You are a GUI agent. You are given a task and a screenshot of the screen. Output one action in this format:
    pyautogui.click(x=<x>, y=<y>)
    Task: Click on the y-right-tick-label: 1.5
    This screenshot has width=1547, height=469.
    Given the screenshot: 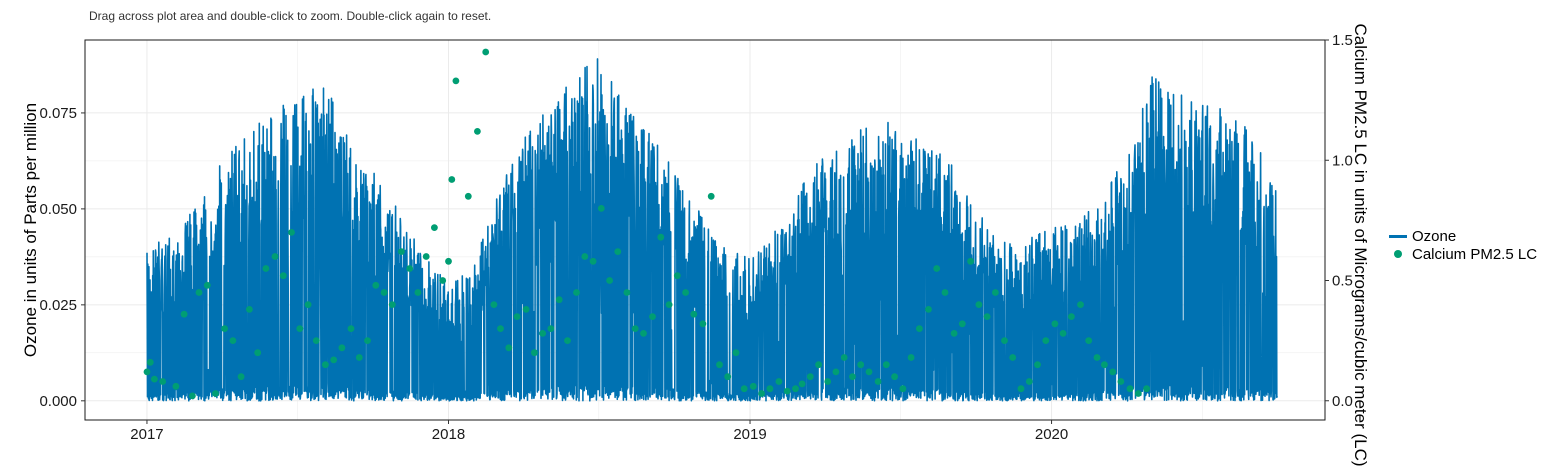 What is the action you would take?
    pyautogui.click(x=1342, y=40)
    